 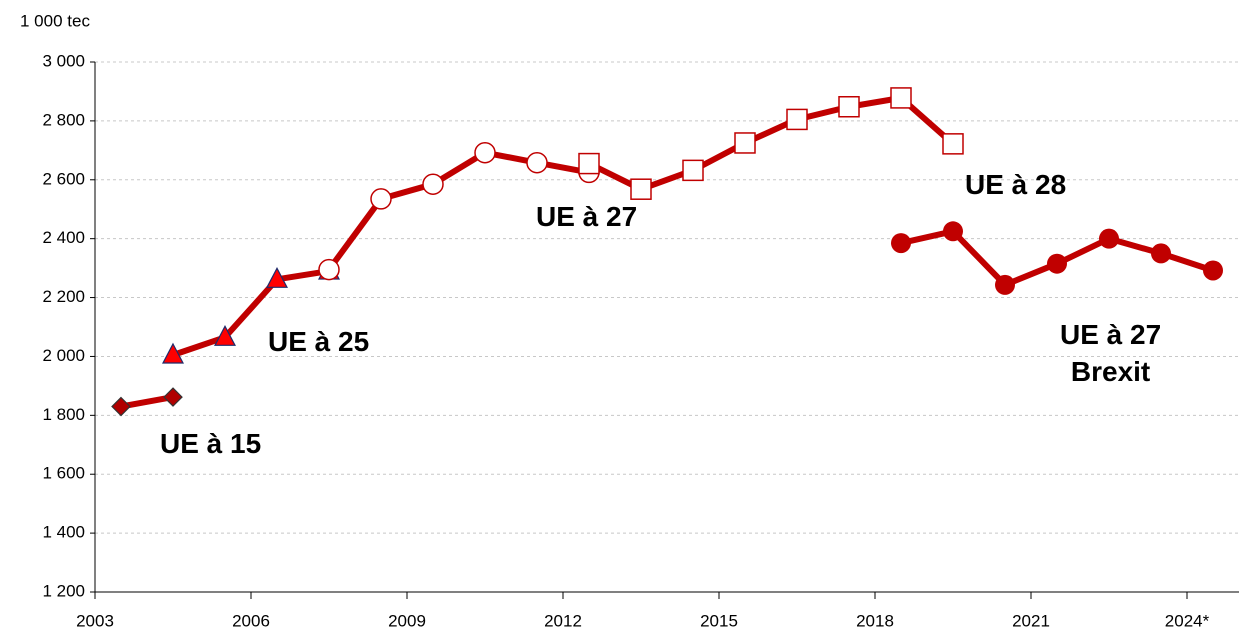 What do you see at coordinates (55, 20) in the screenshot?
I see `y-axis-label: 1 000 tec` at bounding box center [55, 20].